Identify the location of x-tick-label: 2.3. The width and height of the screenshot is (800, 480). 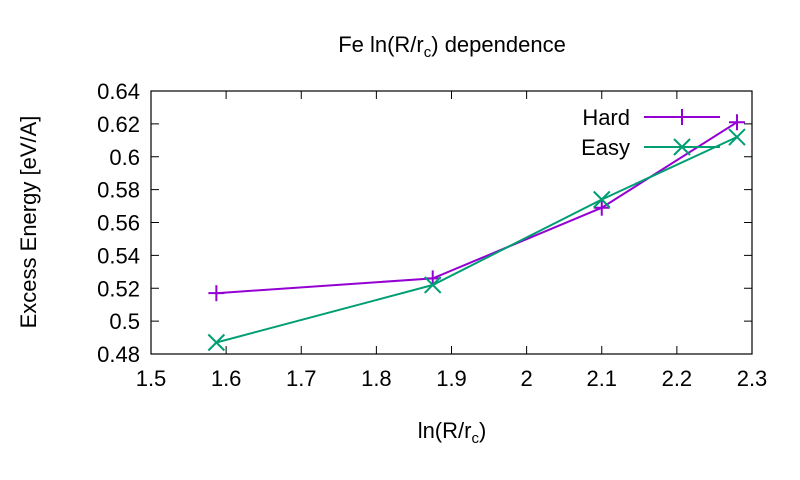
(752, 378).